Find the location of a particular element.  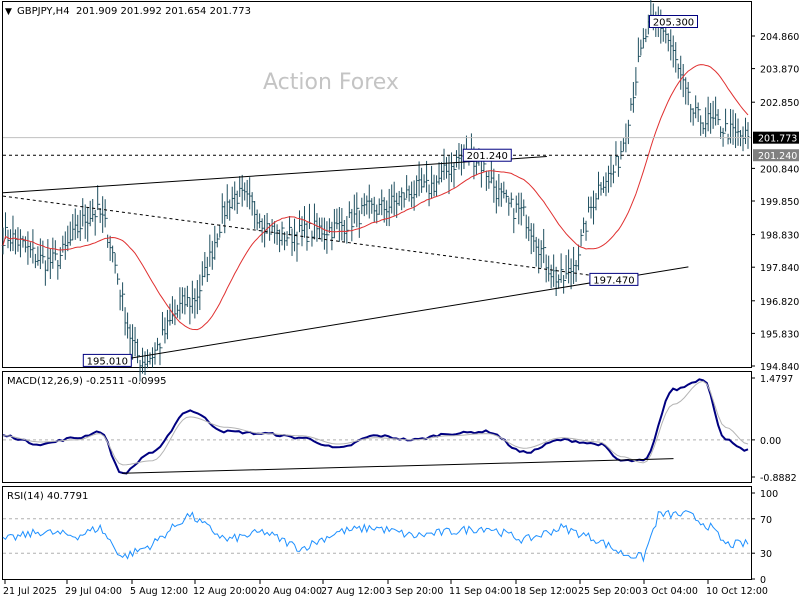

macd-tick-label: 0.00 is located at coordinates (770, 441).